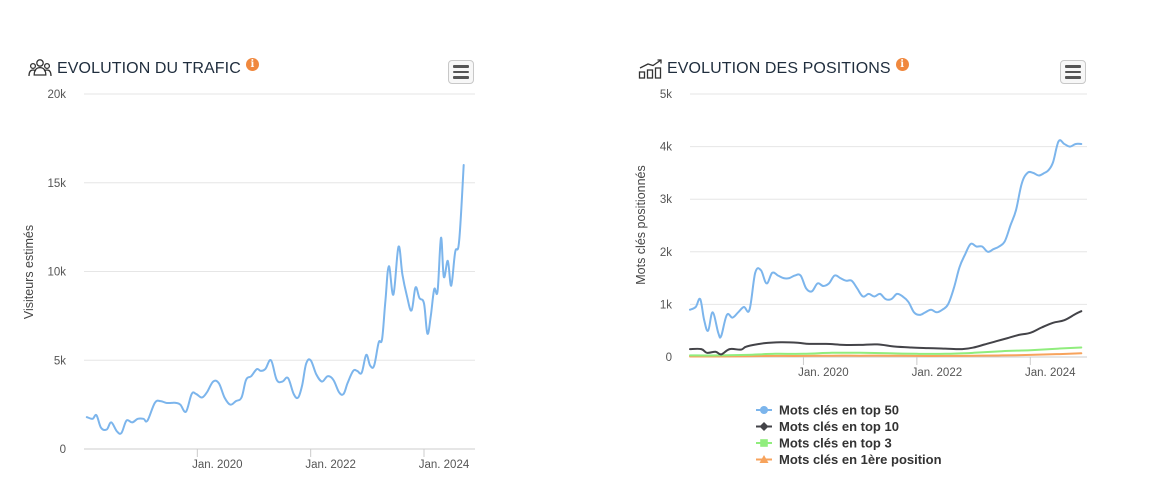  I want to click on y-tick-label: 4k, so click(666, 148).